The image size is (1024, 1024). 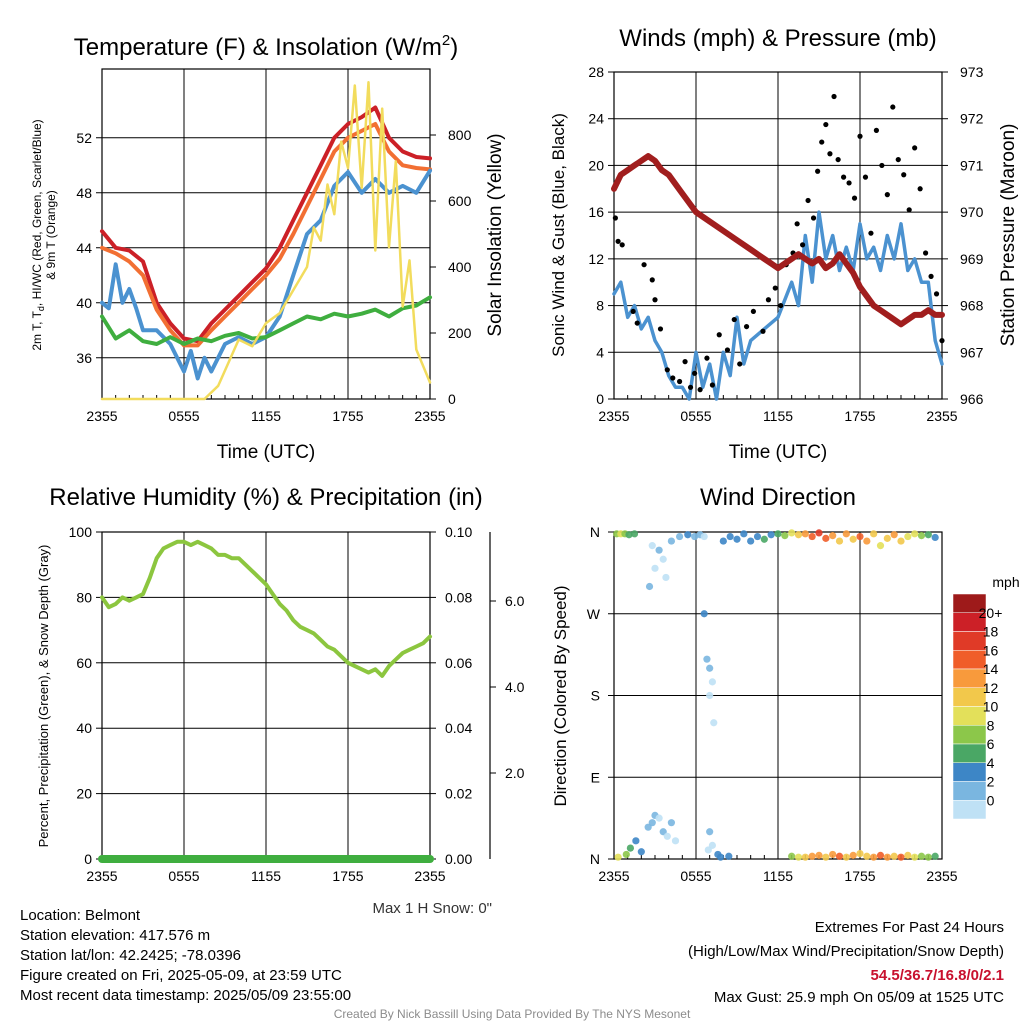 I want to click on dir-legend-label: 4, so click(x=991, y=763).